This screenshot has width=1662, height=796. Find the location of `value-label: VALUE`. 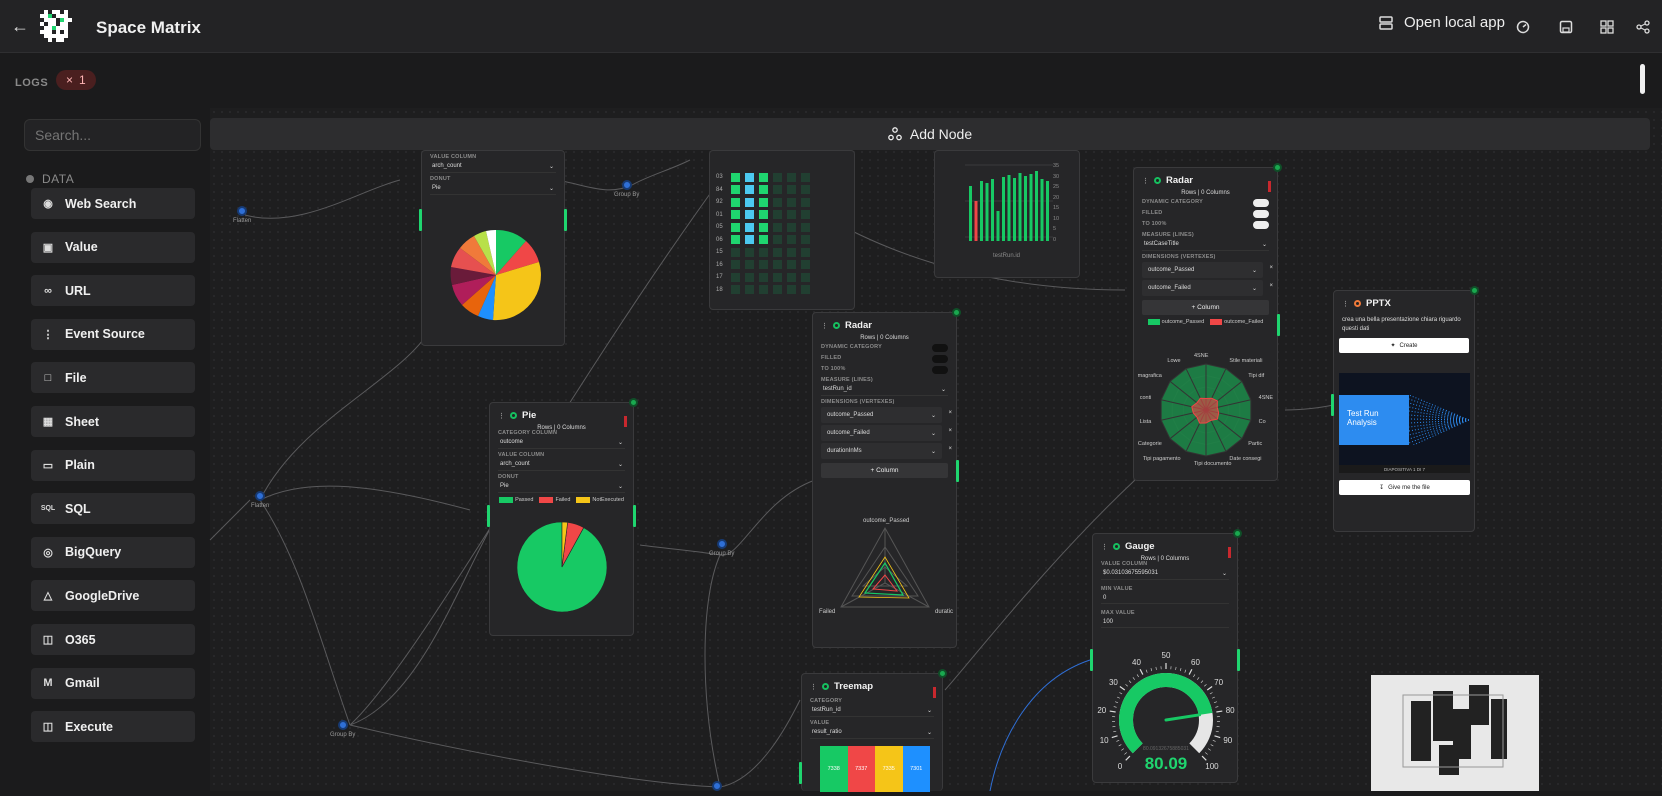

value-label: VALUE is located at coordinates (872, 723).